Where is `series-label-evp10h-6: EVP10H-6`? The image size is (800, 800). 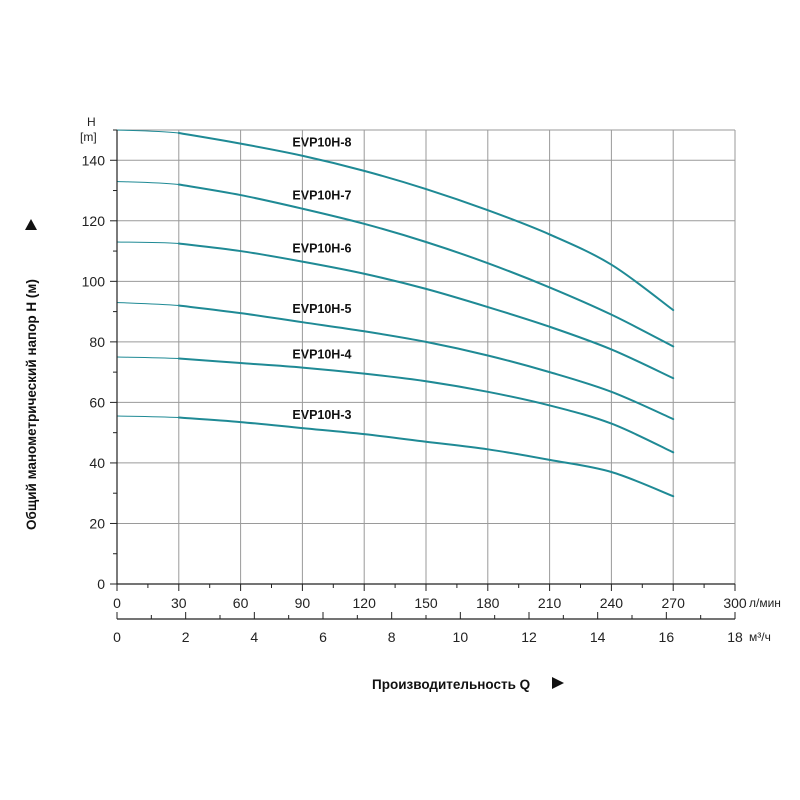 series-label-evp10h-6: EVP10H-6 is located at coordinates (321, 249).